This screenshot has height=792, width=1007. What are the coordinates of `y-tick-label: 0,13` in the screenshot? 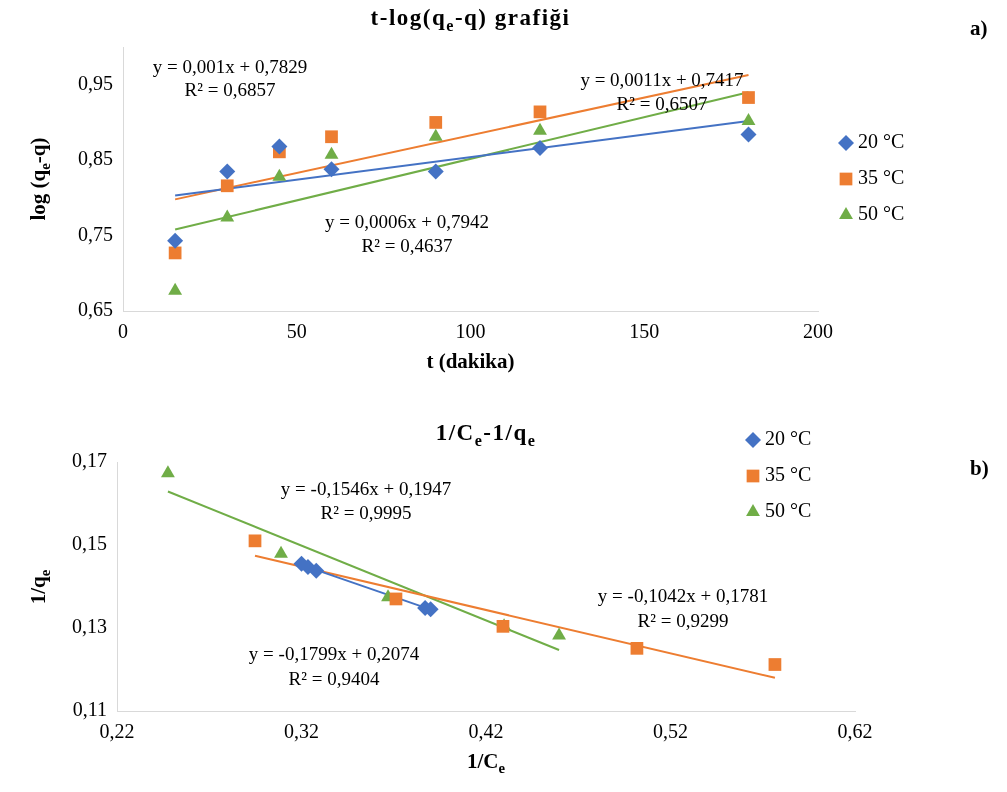 It's located at (89, 626).